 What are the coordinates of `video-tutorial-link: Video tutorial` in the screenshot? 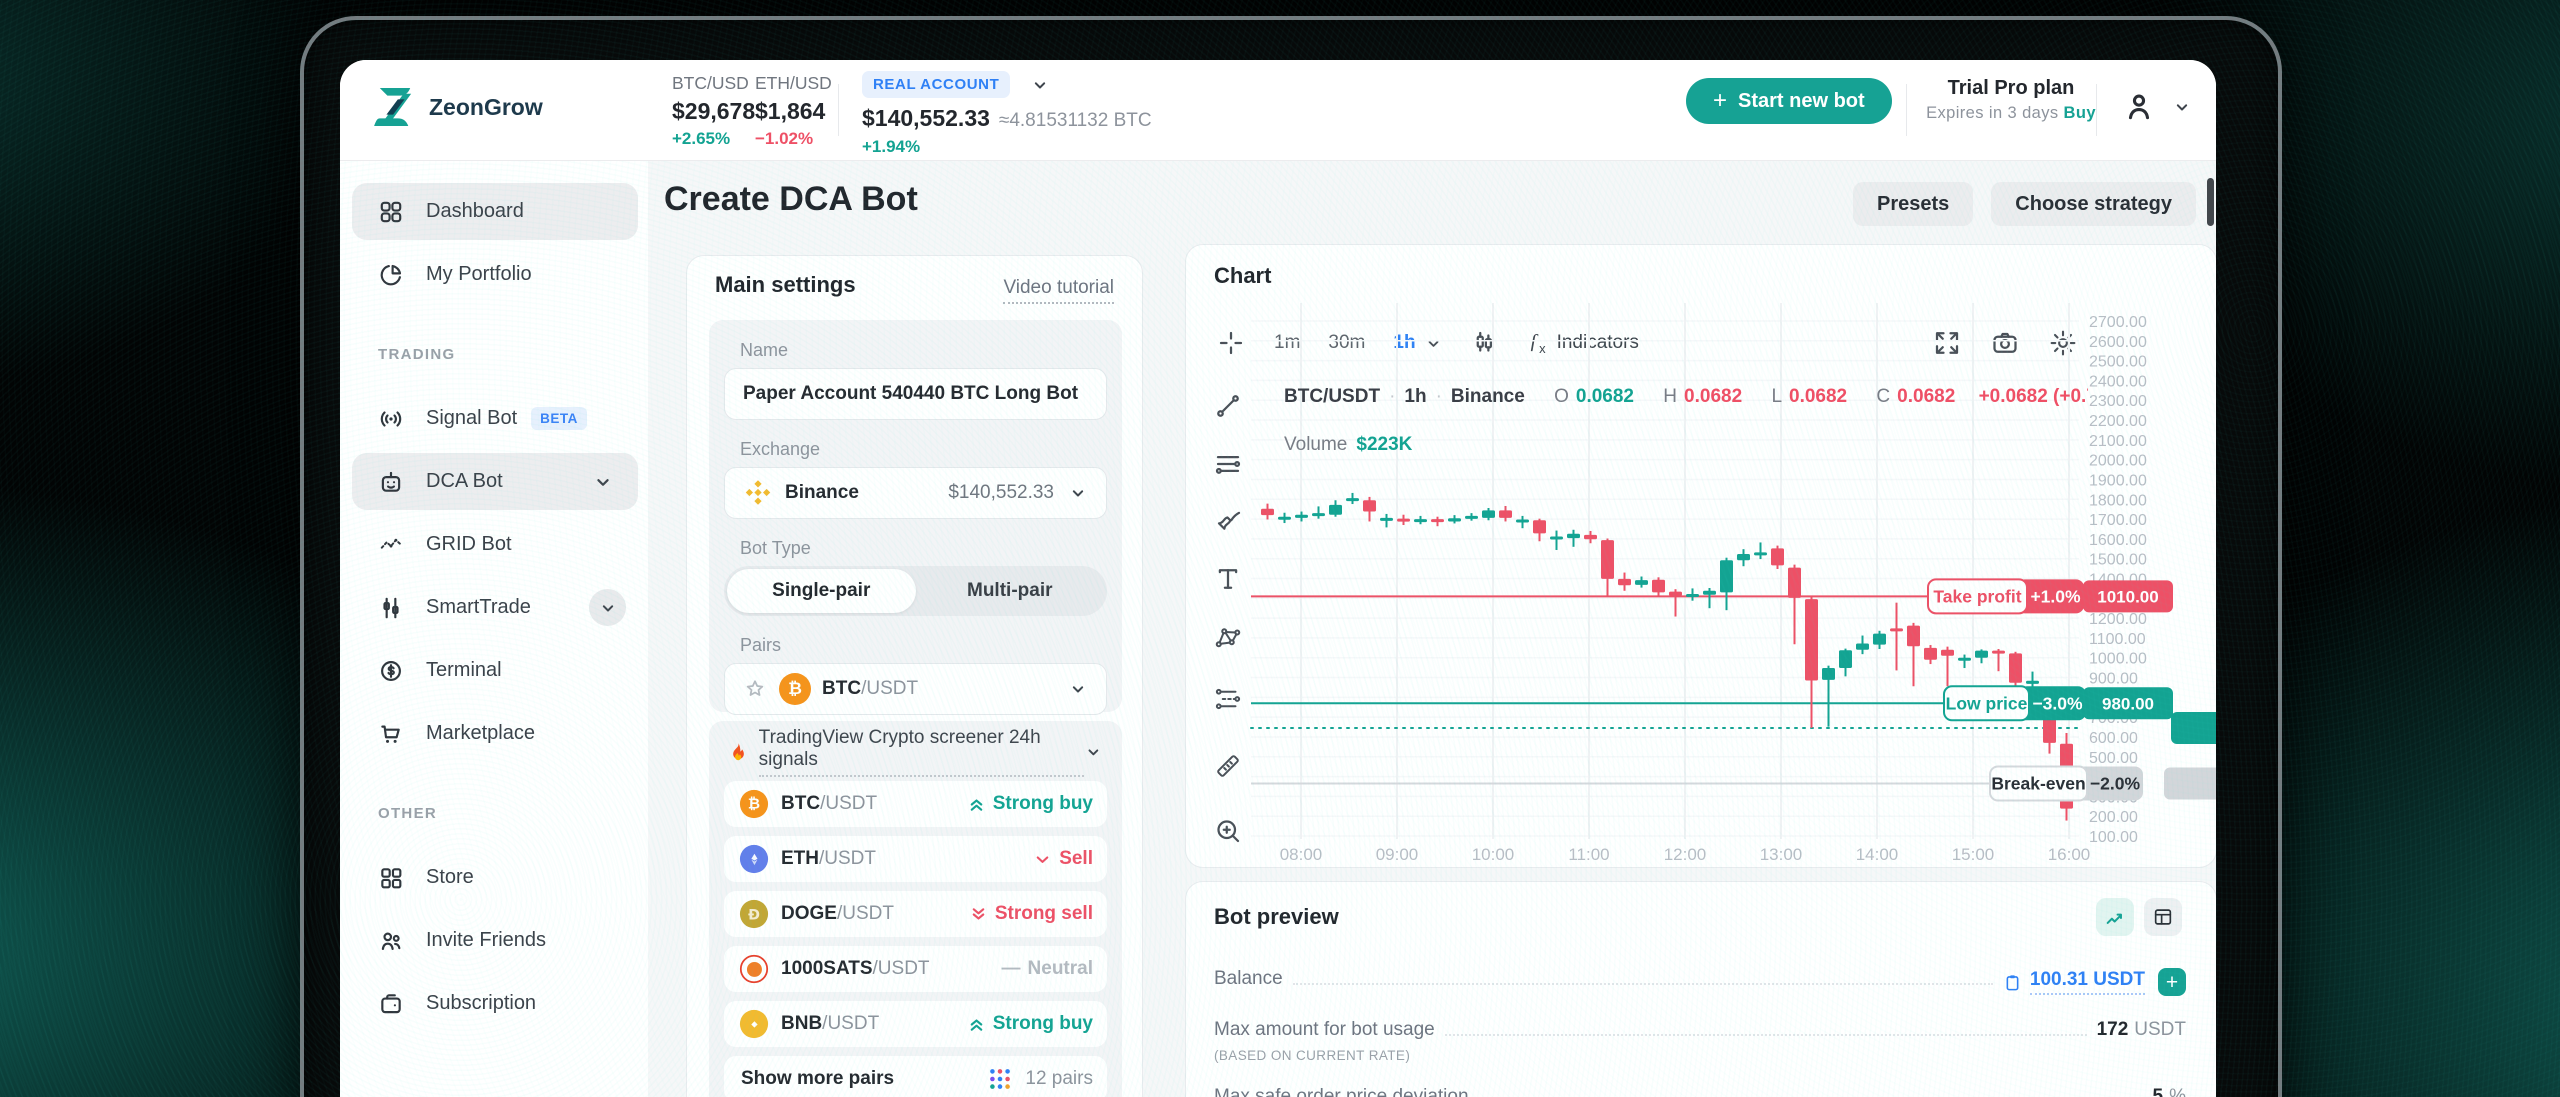 It's located at (1058, 290).